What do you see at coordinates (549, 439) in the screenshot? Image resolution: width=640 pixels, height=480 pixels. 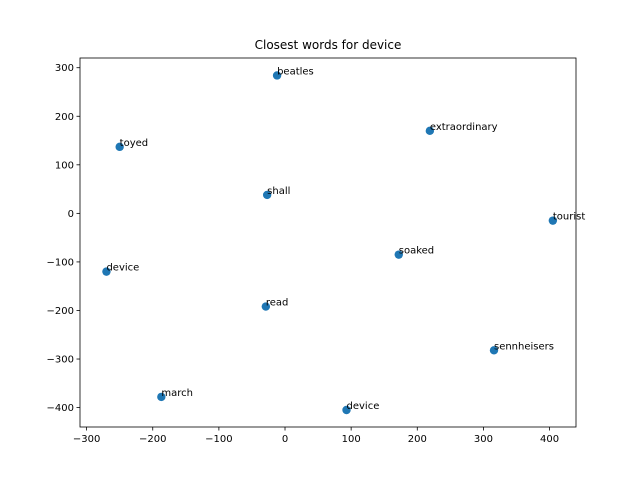 I see `x-tick-label: 400` at bounding box center [549, 439].